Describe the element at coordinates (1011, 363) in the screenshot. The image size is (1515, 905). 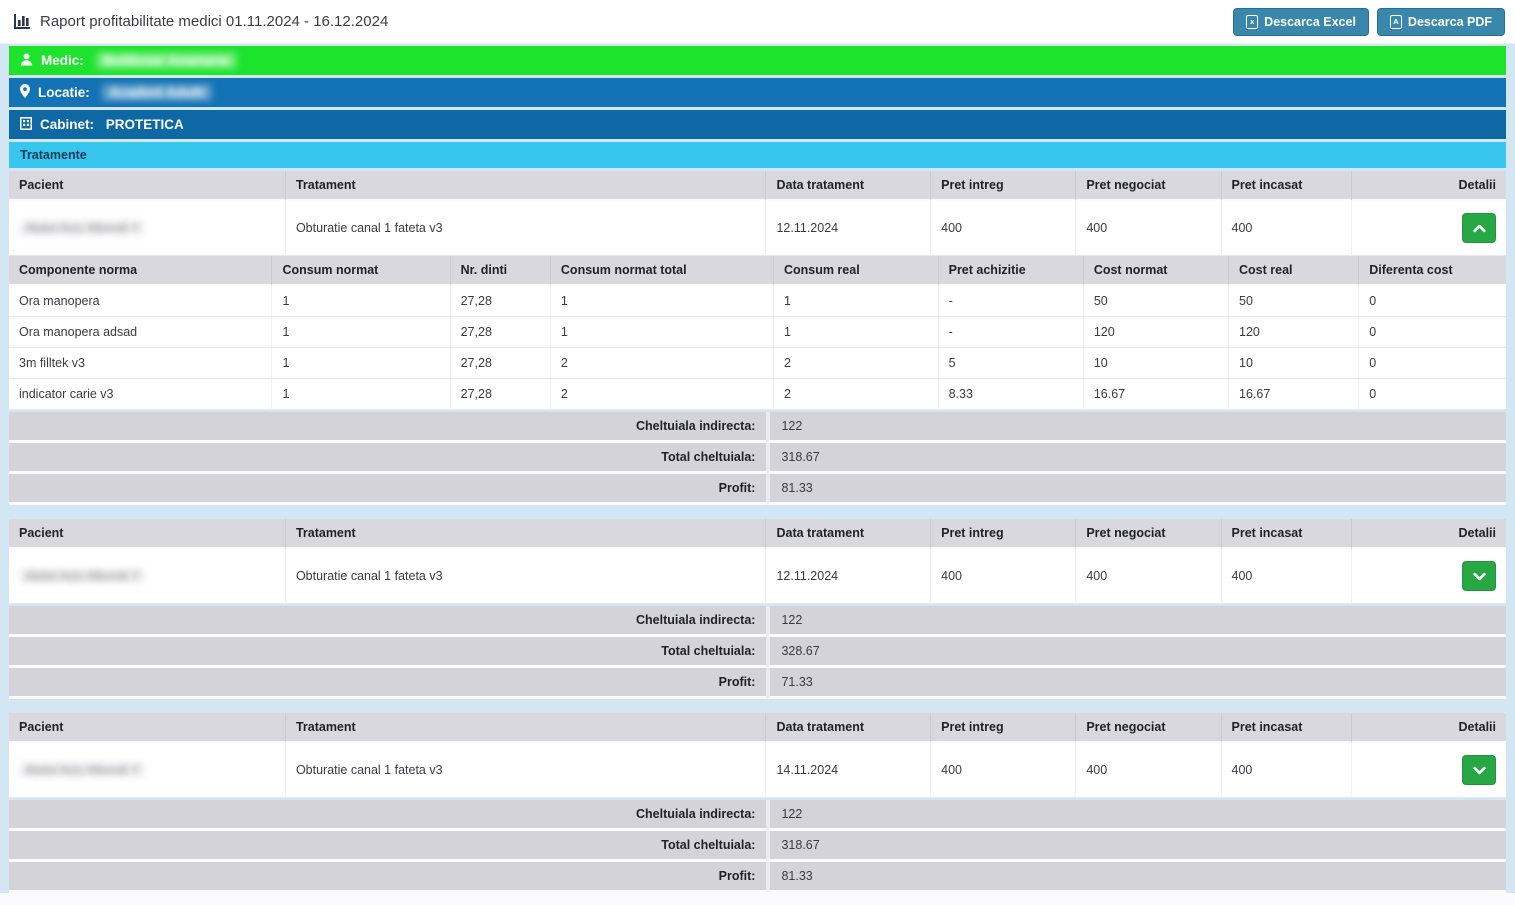
I see `component-cell: 5` at that location.